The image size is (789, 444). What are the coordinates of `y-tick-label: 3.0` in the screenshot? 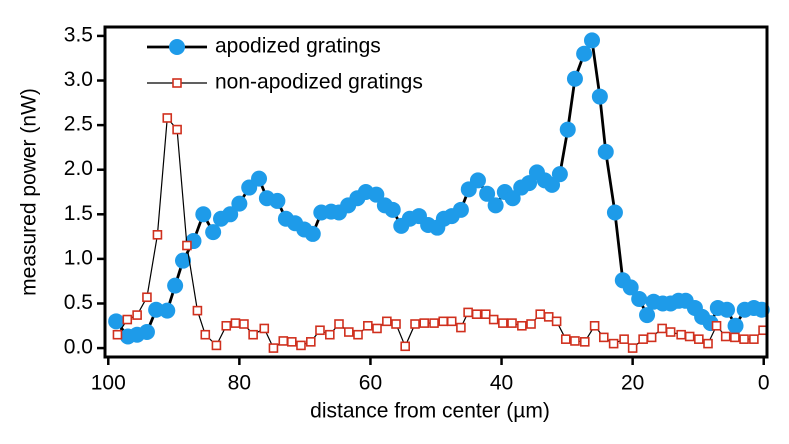 It's located at (78, 79).